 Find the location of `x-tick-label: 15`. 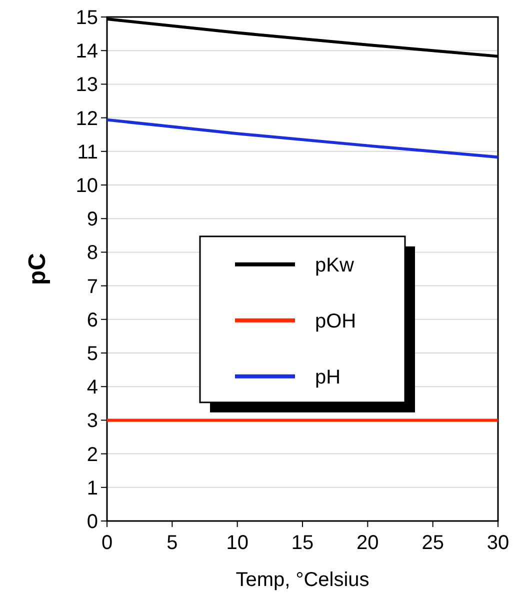

x-tick-label: 15 is located at coordinates (302, 543).